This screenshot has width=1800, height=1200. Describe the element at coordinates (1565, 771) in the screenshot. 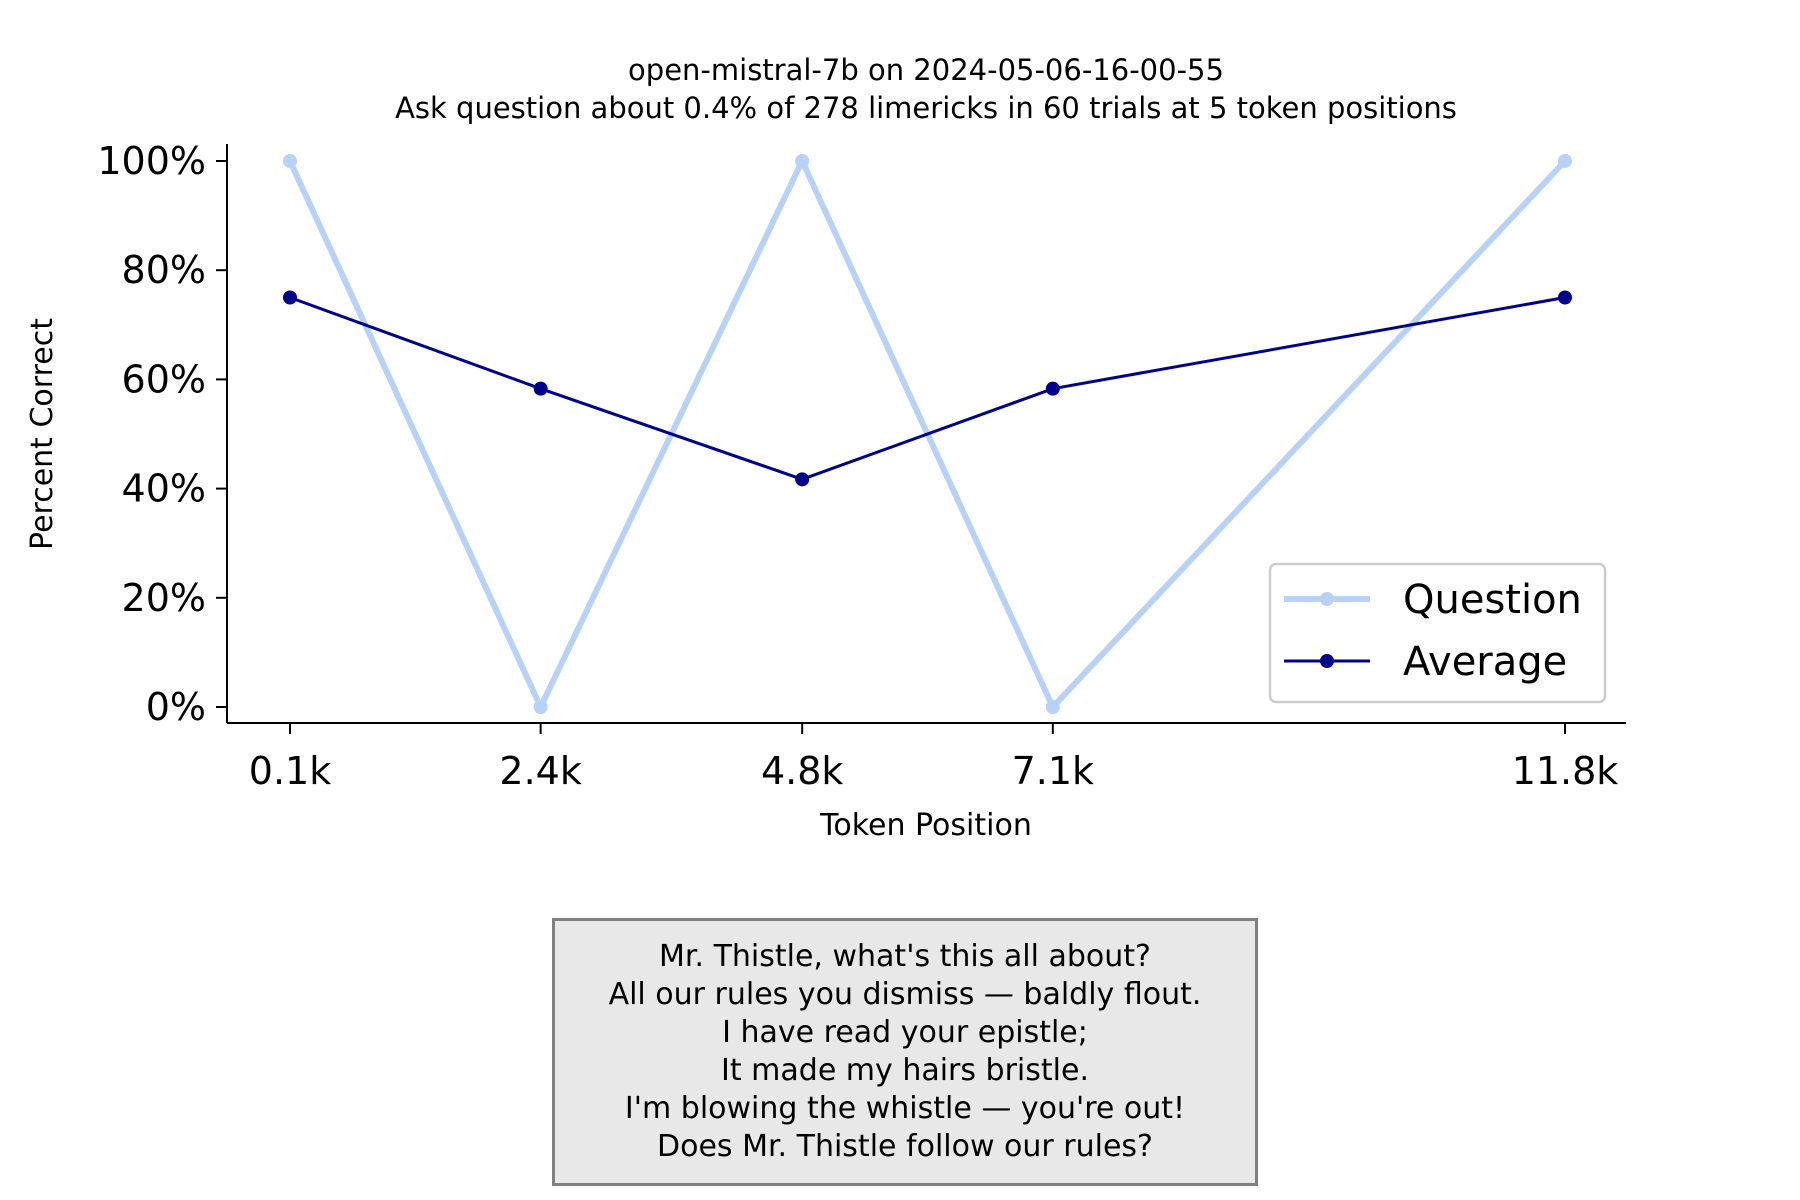

I see `x-tick-label: 11.8k` at that location.